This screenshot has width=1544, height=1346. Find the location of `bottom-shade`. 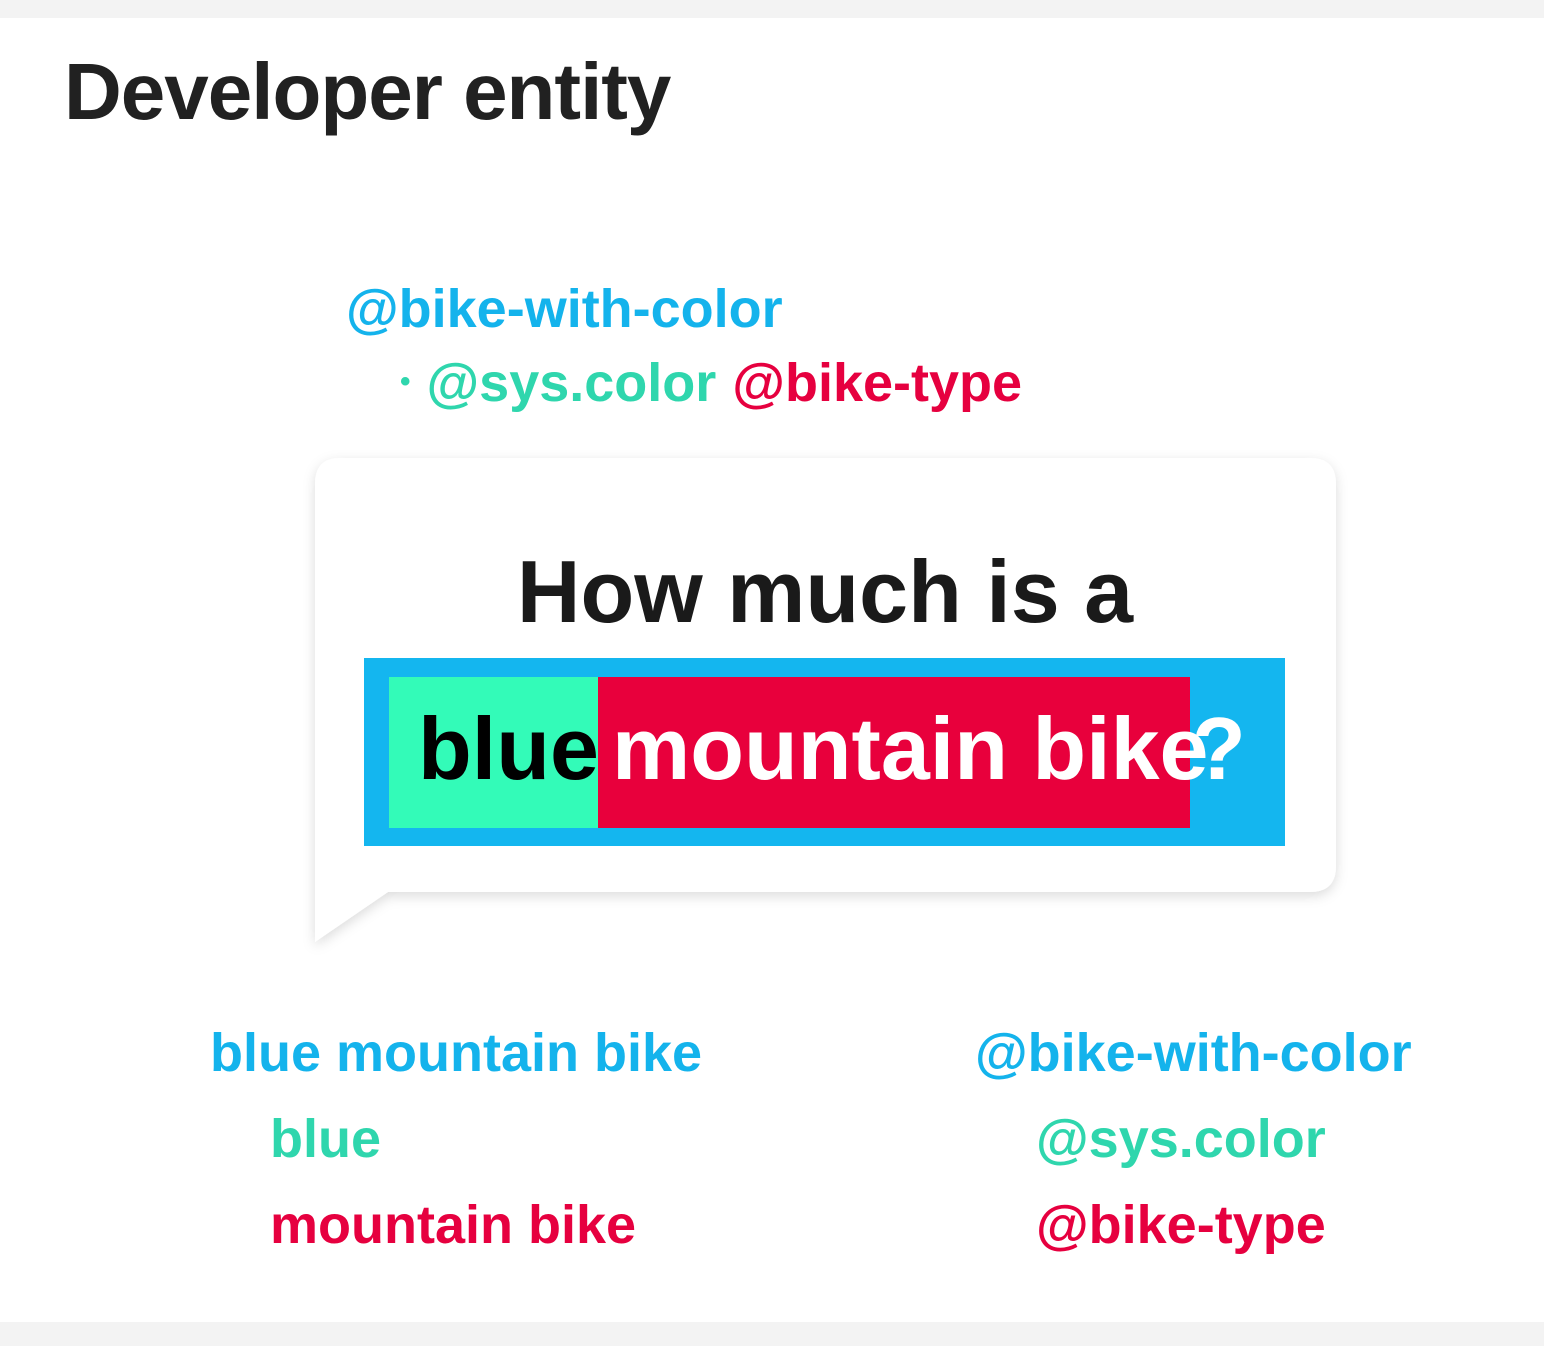

bottom-shade is located at coordinates (772, 1334).